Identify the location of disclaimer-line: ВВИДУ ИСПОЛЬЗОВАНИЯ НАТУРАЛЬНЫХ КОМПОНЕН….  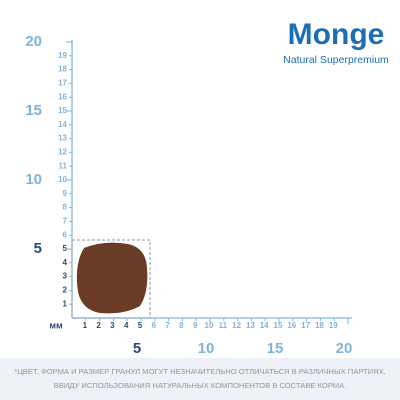
(200, 385).